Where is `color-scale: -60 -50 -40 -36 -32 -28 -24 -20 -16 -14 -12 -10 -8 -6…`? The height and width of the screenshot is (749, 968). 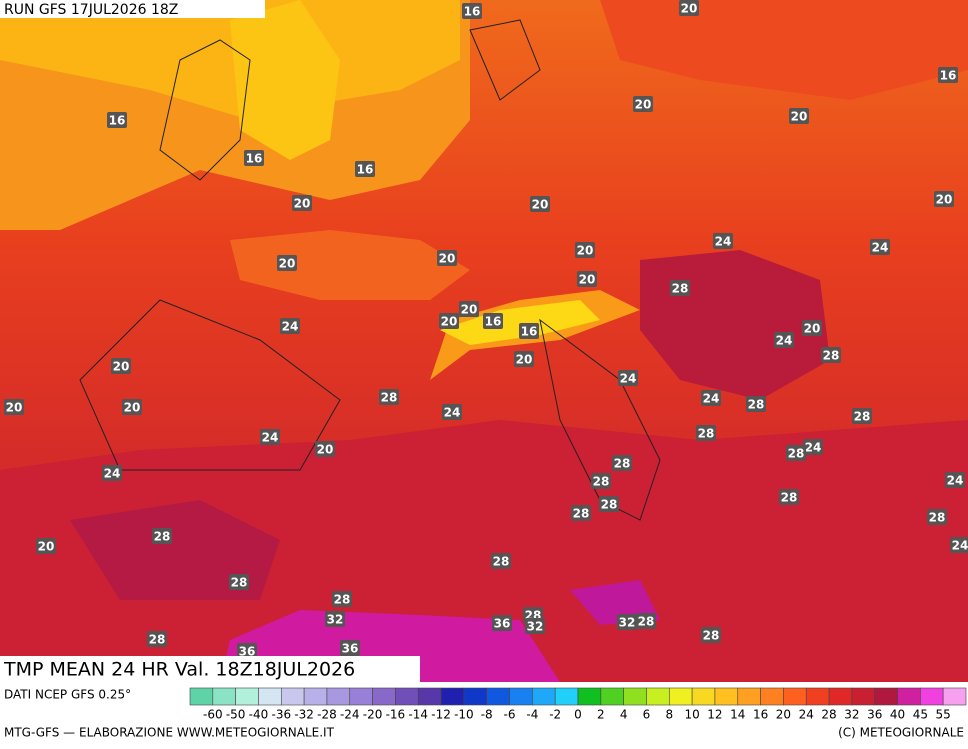
color-scale: -60 -50 -40 -36 -32 -28 -24 -20 -16 -14 -12 -10 -8 -6… is located at coordinates (578, 704).